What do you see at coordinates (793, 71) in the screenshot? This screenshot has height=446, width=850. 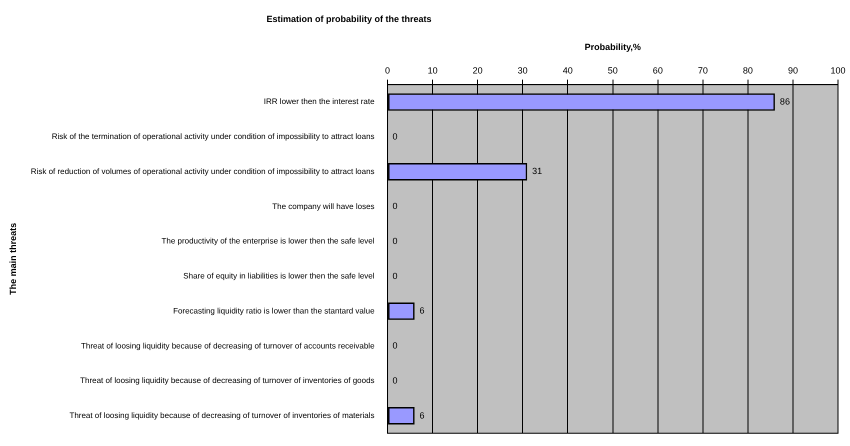 I see `x-tick-label: 90` at bounding box center [793, 71].